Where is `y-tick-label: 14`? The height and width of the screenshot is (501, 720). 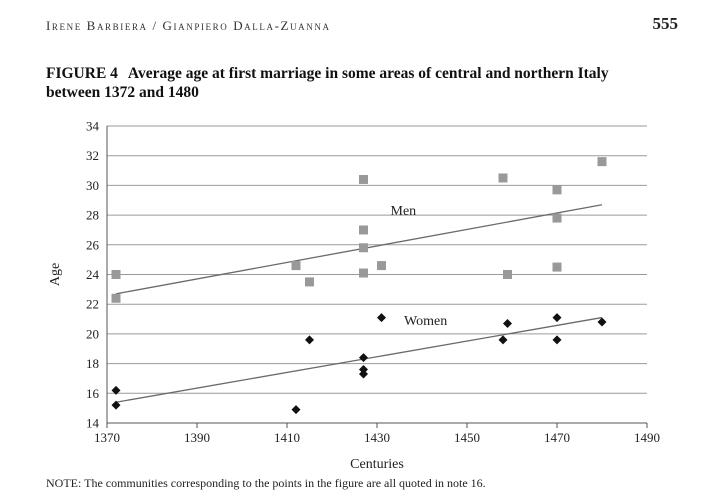
y-tick-label: 14 is located at coordinates (93, 423).